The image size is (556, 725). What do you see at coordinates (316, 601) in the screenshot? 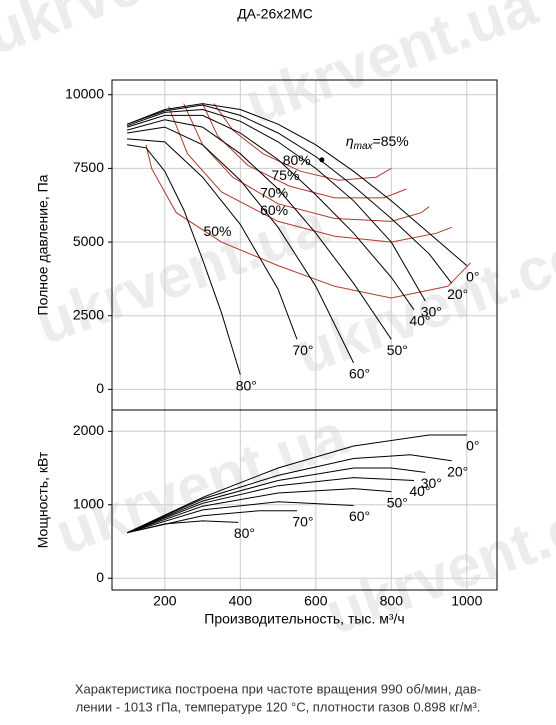
I see `x-tick-label: 600` at bounding box center [316, 601].